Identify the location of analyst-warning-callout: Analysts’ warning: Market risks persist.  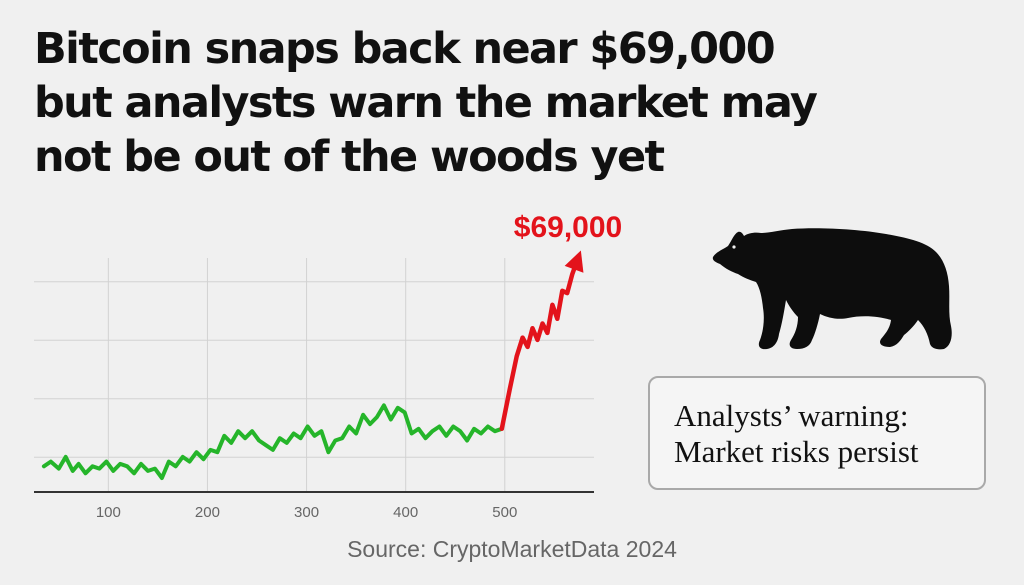
(817, 433).